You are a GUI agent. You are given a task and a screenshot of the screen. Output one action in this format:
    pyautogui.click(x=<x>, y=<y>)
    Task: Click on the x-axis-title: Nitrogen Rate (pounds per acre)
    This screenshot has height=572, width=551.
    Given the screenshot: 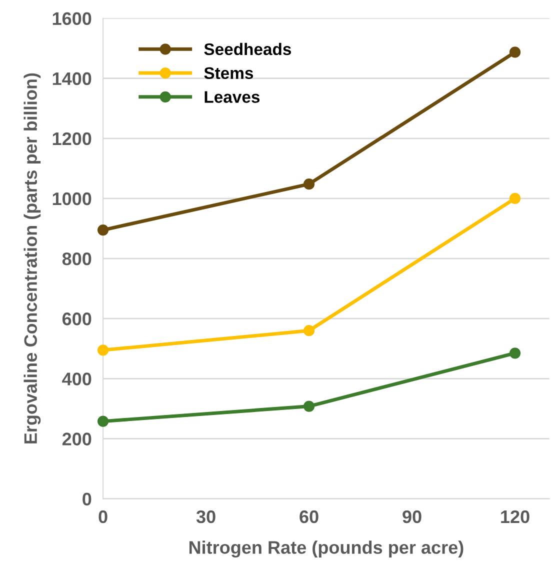 What is the action you would take?
    pyautogui.click(x=326, y=549)
    